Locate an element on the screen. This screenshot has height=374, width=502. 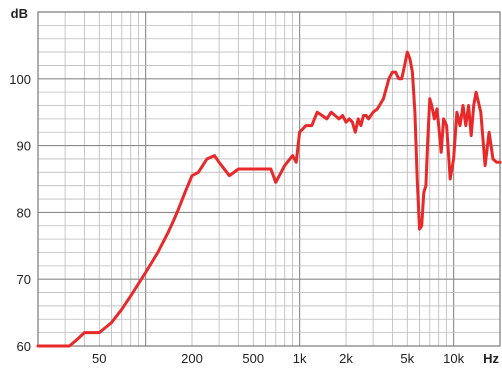
y-tick-label: 70 is located at coordinates (24, 279).